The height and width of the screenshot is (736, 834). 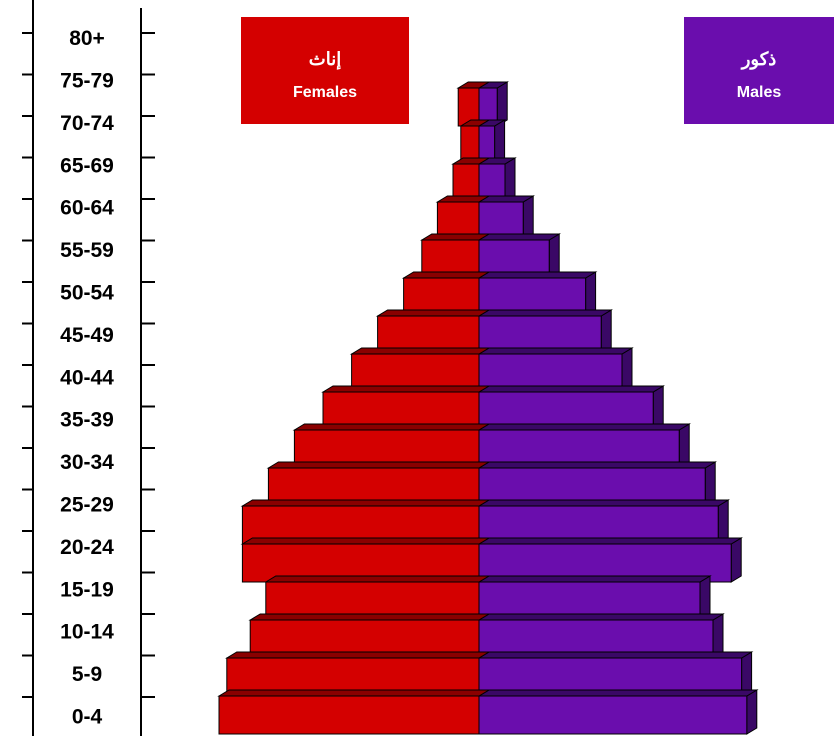 I want to click on legend-females: إناث Females, so click(x=325, y=70).